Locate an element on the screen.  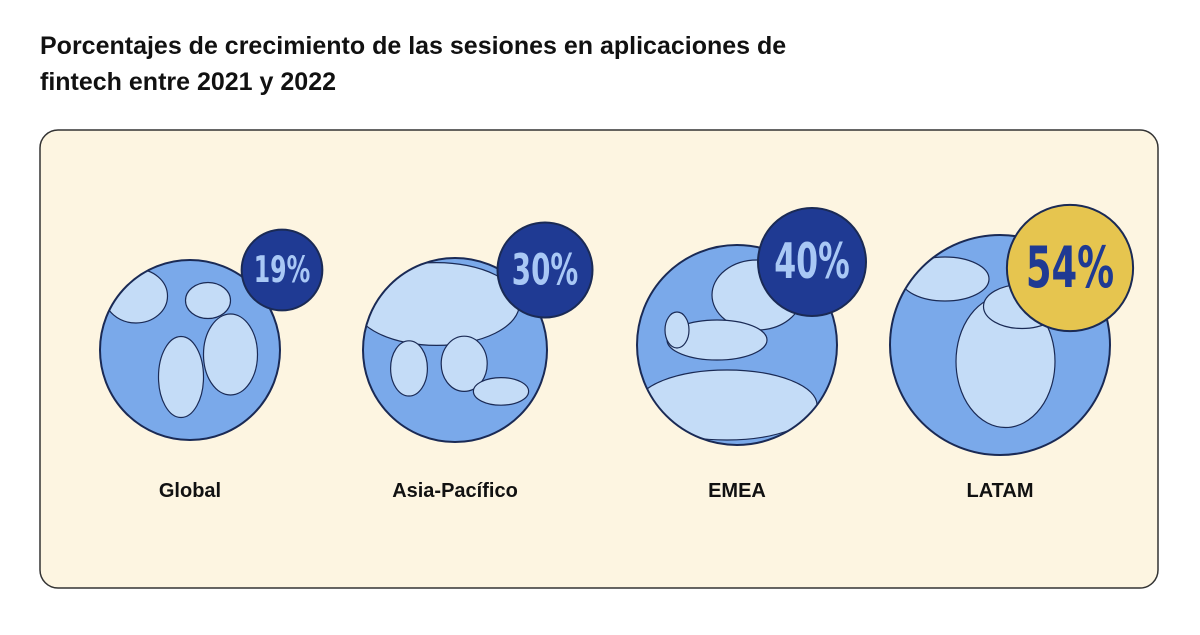
category-label: LATAM is located at coordinates (999, 491).